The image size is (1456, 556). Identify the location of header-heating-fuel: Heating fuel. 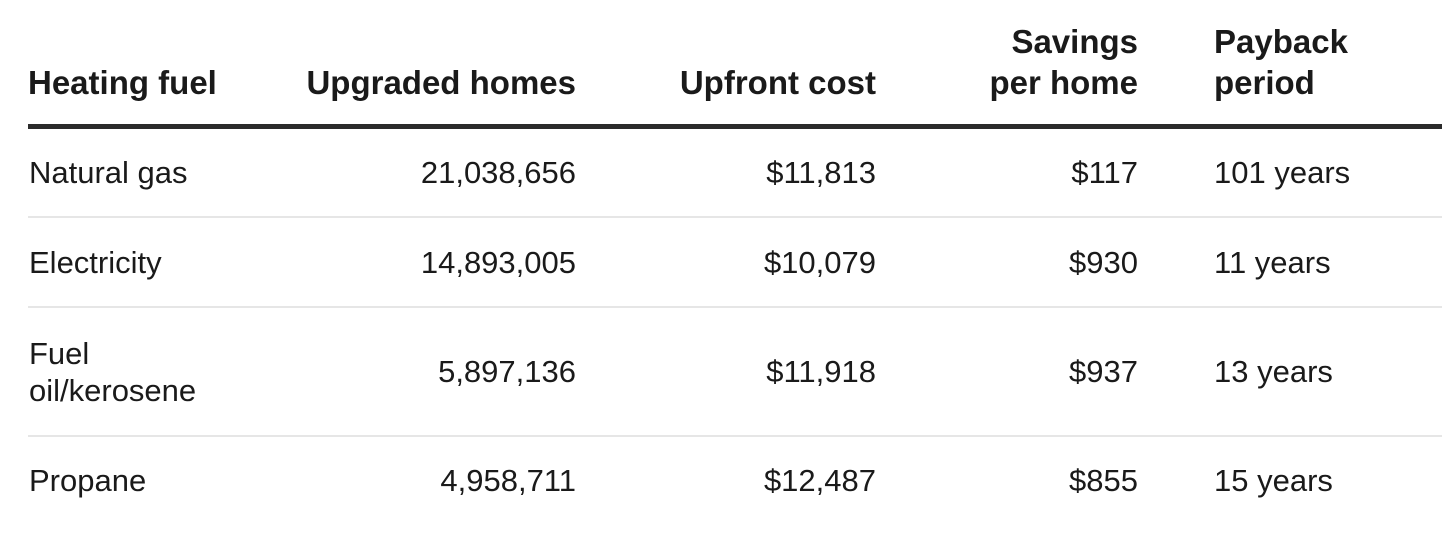
(157, 64).